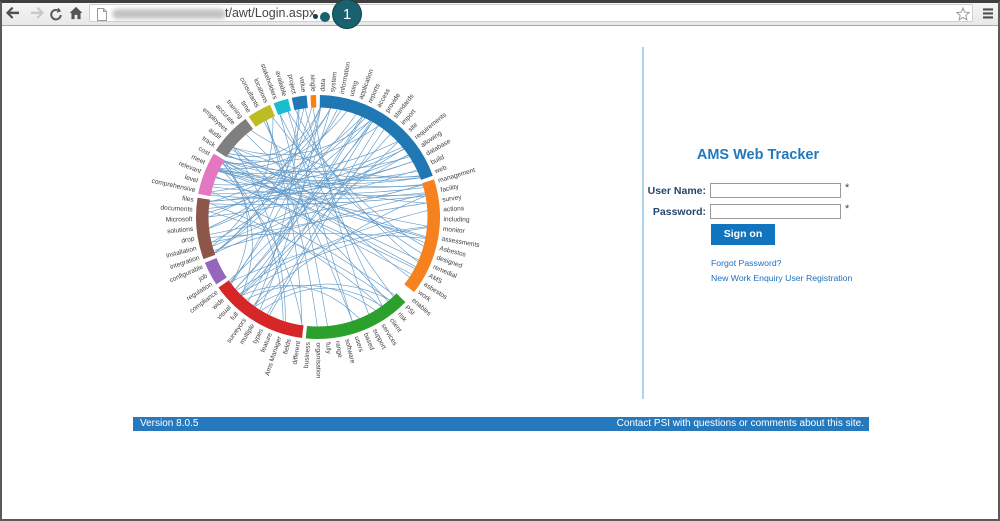 This screenshot has height=521, width=1000. Describe the element at coordinates (354, 88) in the screenshot. I see `svg-text: using` at that location.